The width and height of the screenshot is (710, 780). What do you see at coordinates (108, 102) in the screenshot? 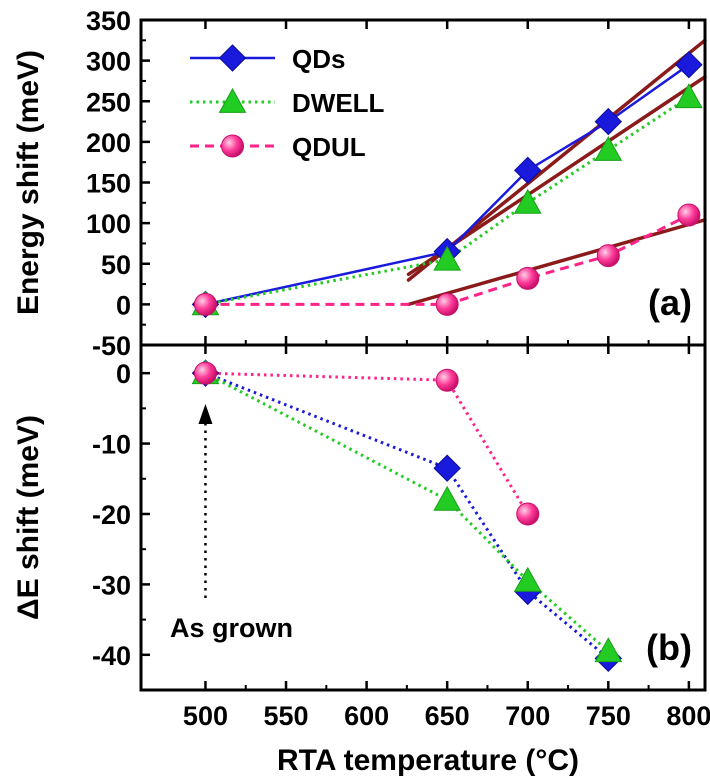
I see `y-tick-label-a: 250` at bounding box center [108, 102].